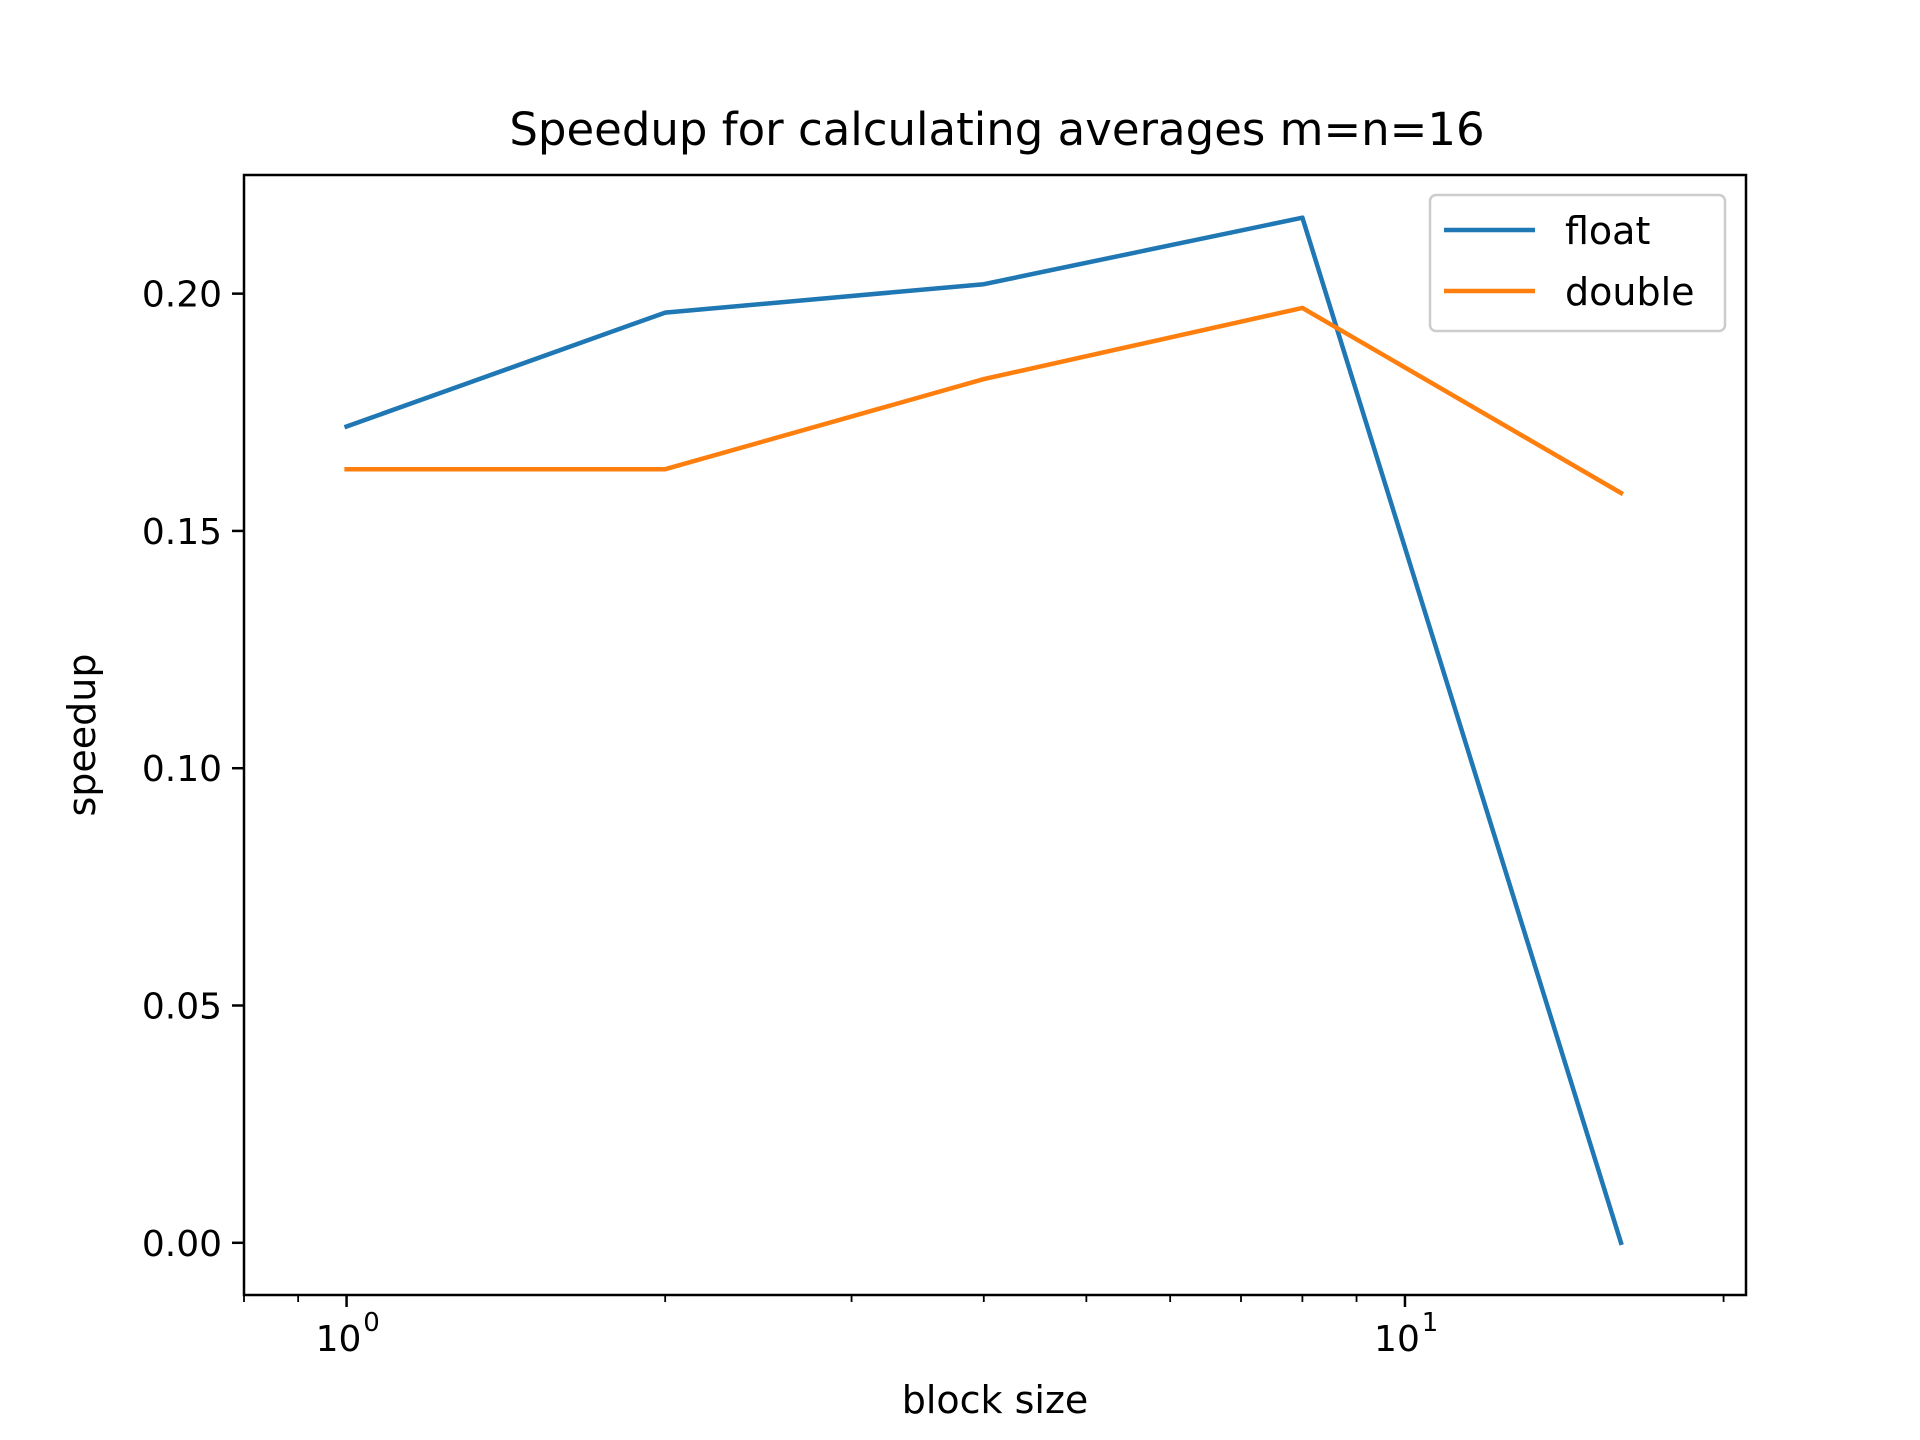  Describe the element at coordinates (984, 1327) in the screenshot. I see `x-axis: 10 0 10 1` at that location.